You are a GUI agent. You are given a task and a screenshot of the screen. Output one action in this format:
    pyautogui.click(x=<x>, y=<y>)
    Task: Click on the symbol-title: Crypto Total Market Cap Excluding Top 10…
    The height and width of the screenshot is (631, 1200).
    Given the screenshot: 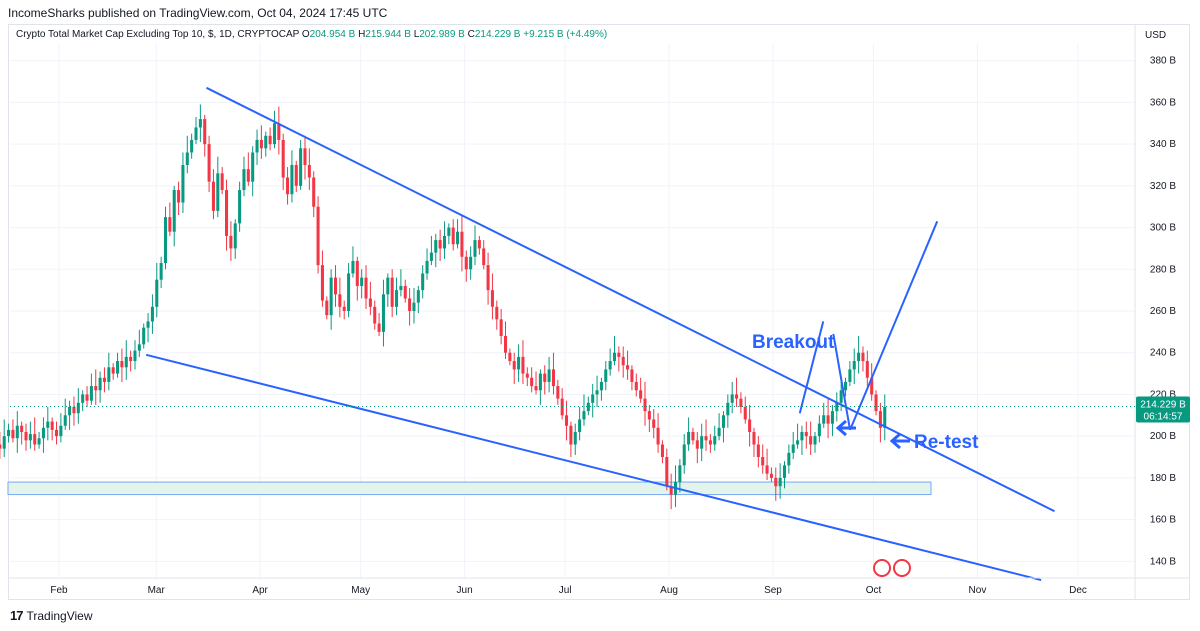 What is the action you would take?
    pyautogui.click(x=158, y=34)
    